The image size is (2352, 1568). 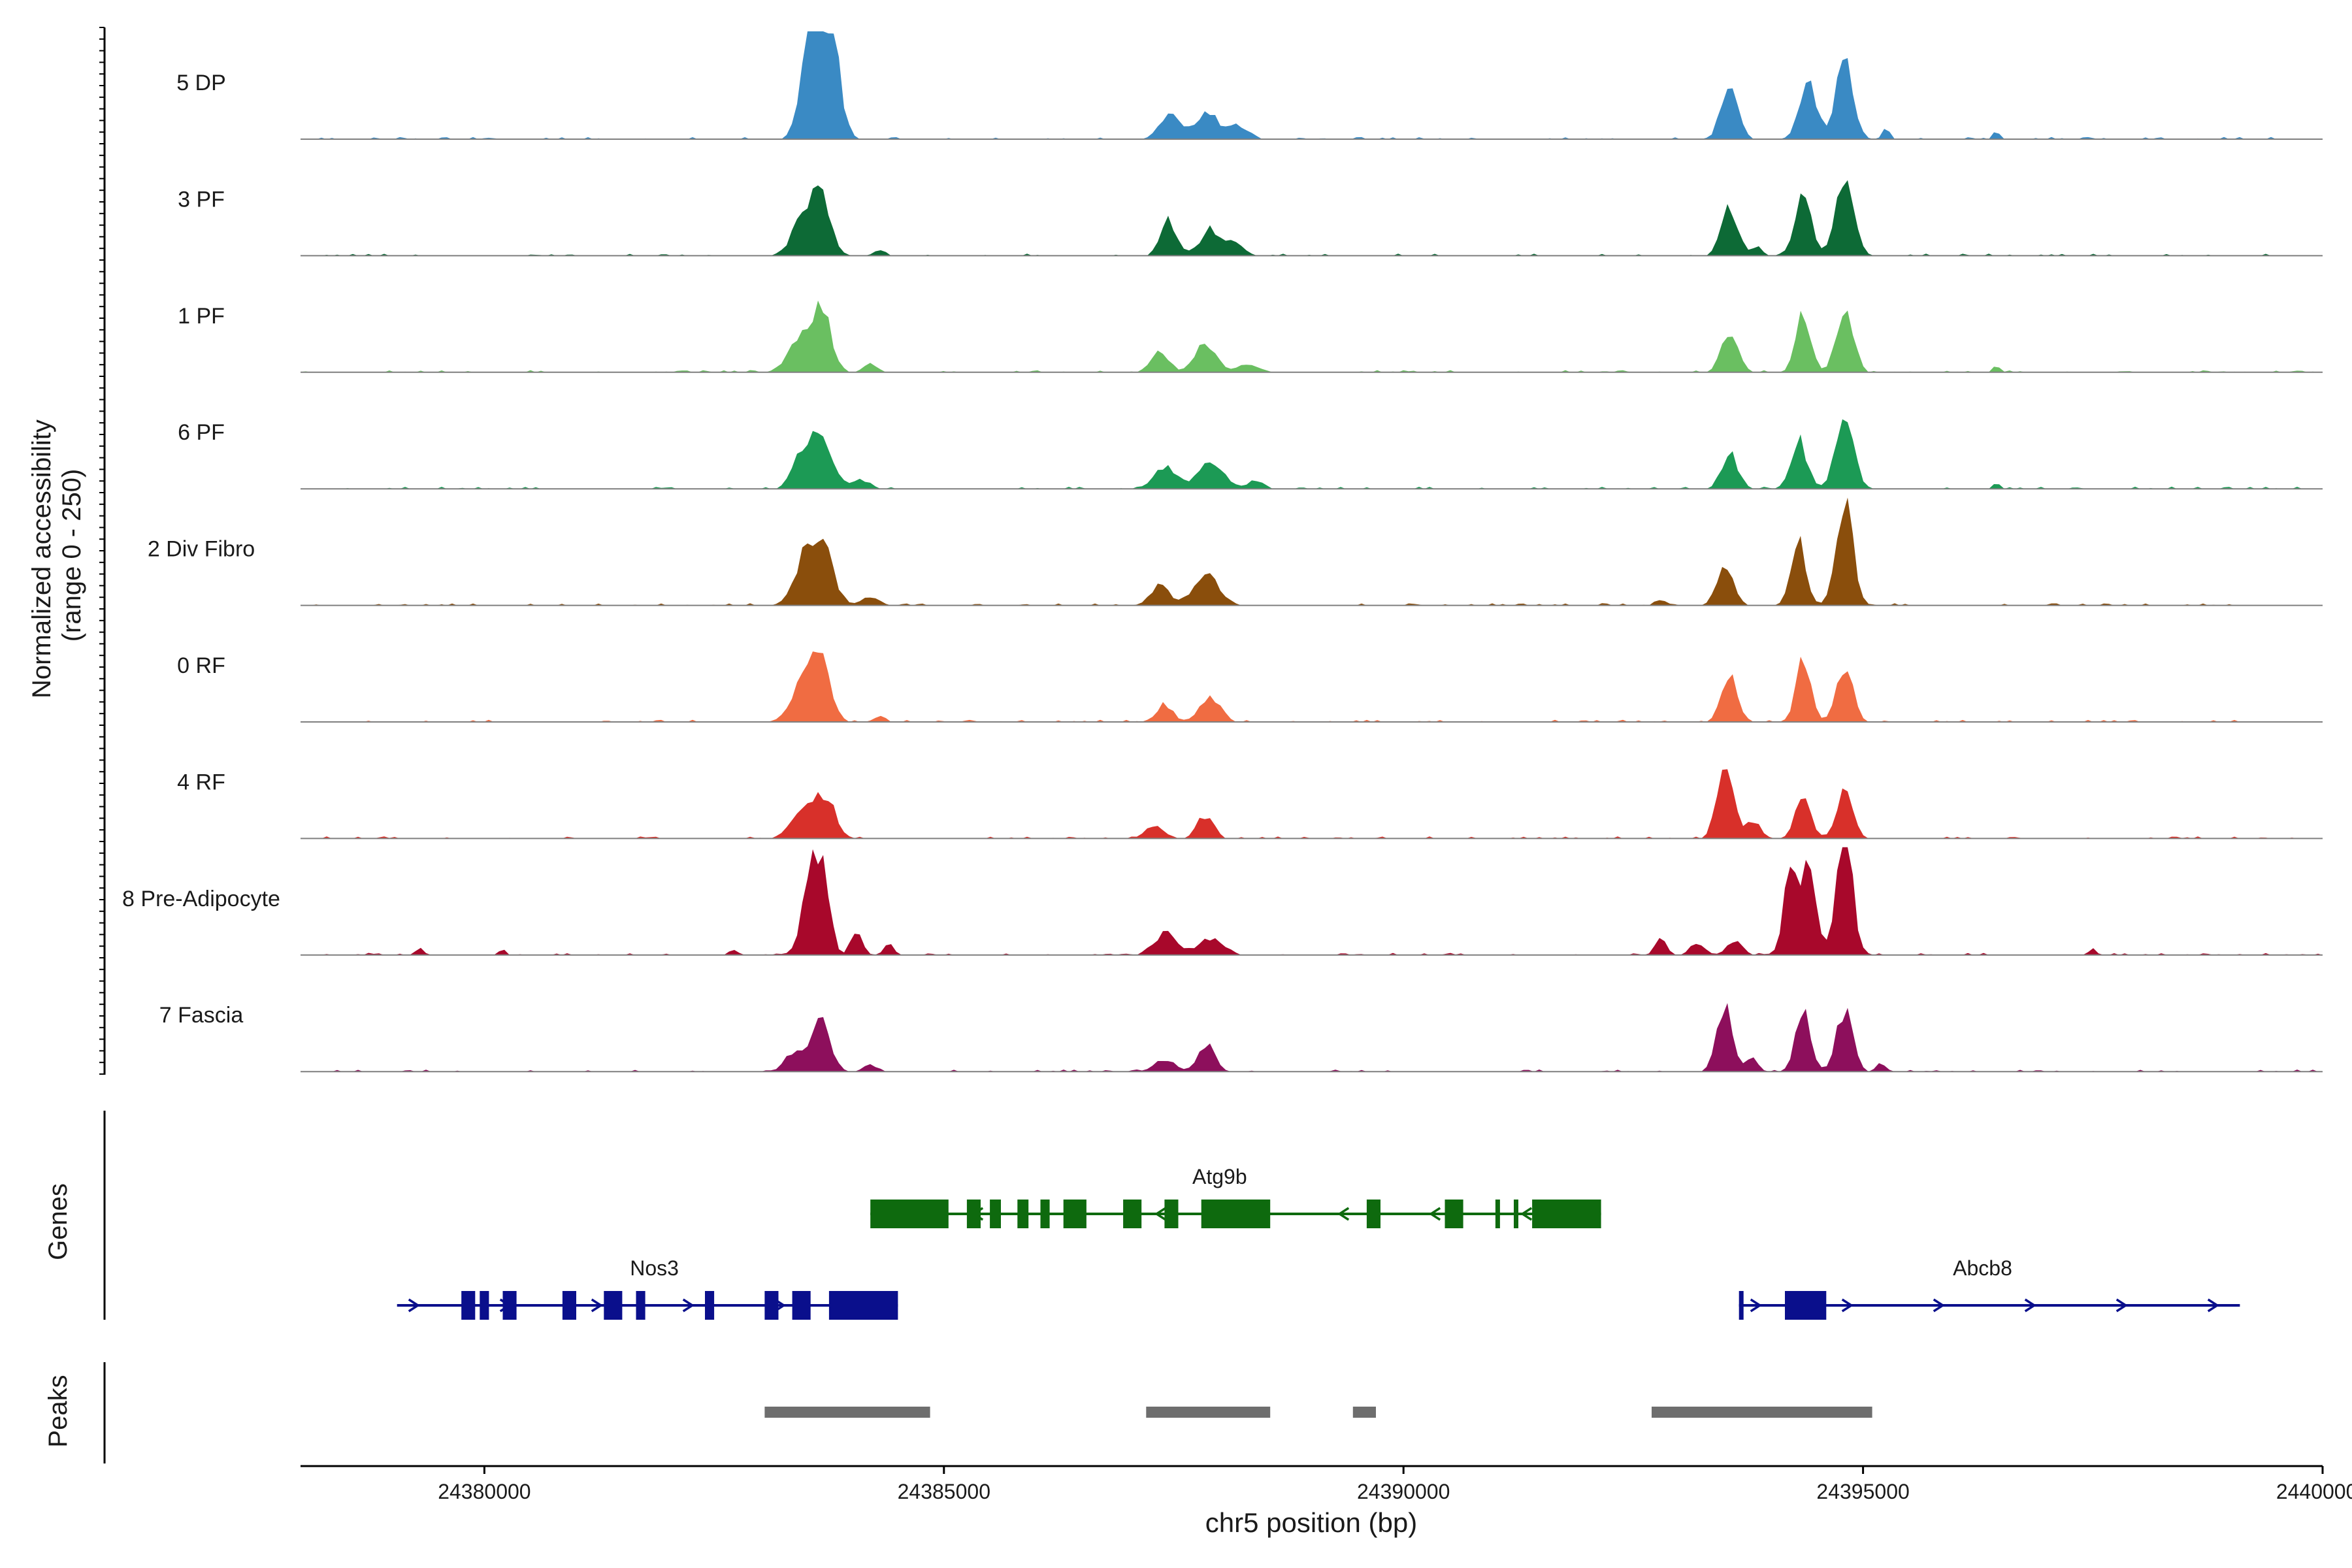 What do you see at coordinates (1312, 551) in the screenshot?
I see `coverage-area-2-div-fibro` at bounding box center [1312, 551].